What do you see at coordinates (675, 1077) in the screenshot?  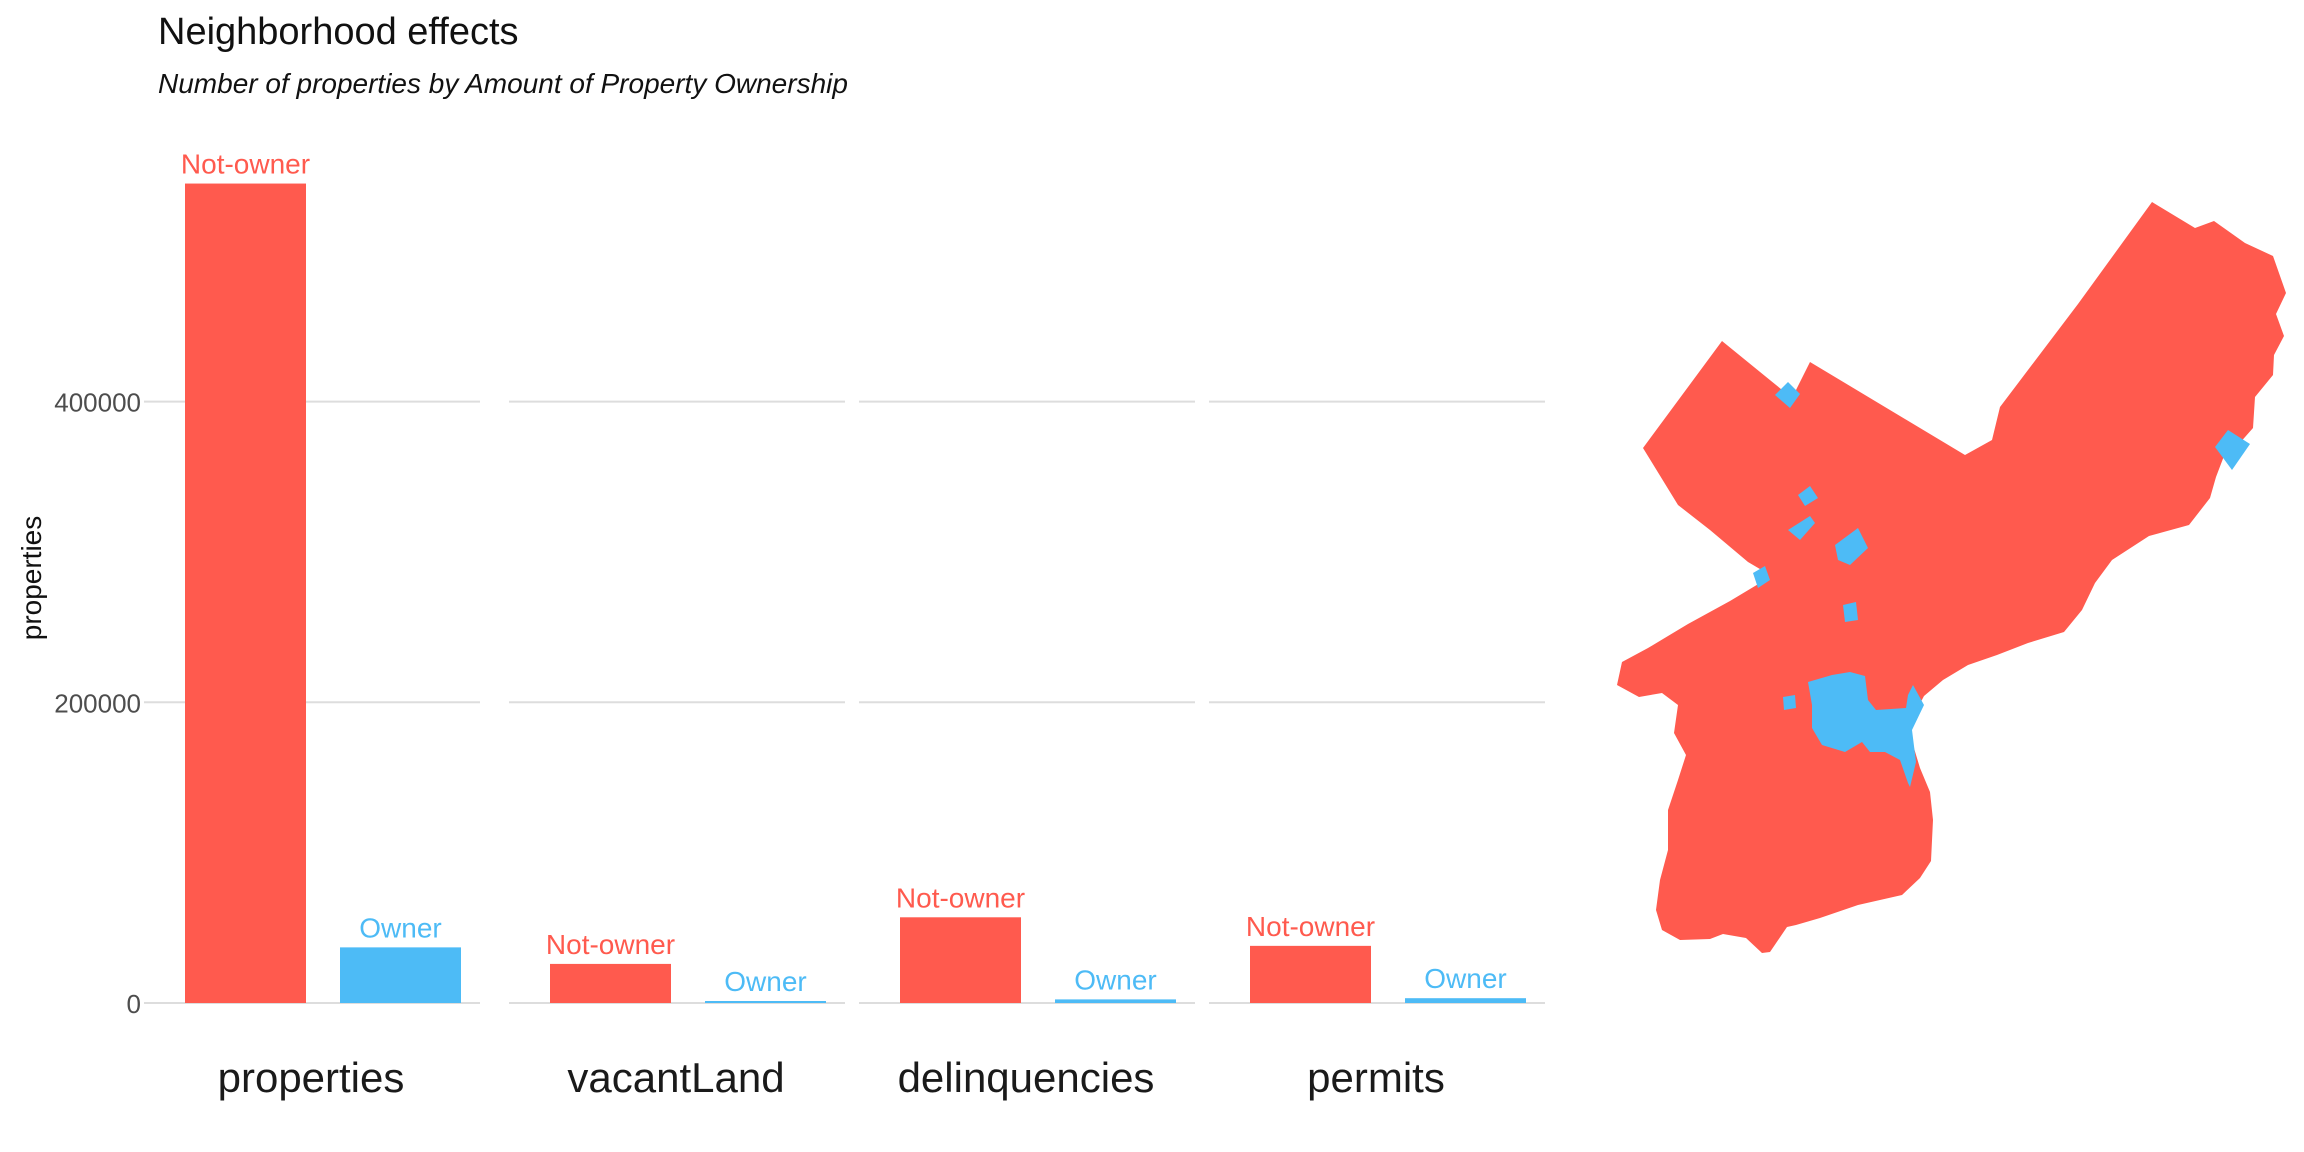 I see `facet-label-vacantland: vacantLand` at bounding box center [675, 1077].